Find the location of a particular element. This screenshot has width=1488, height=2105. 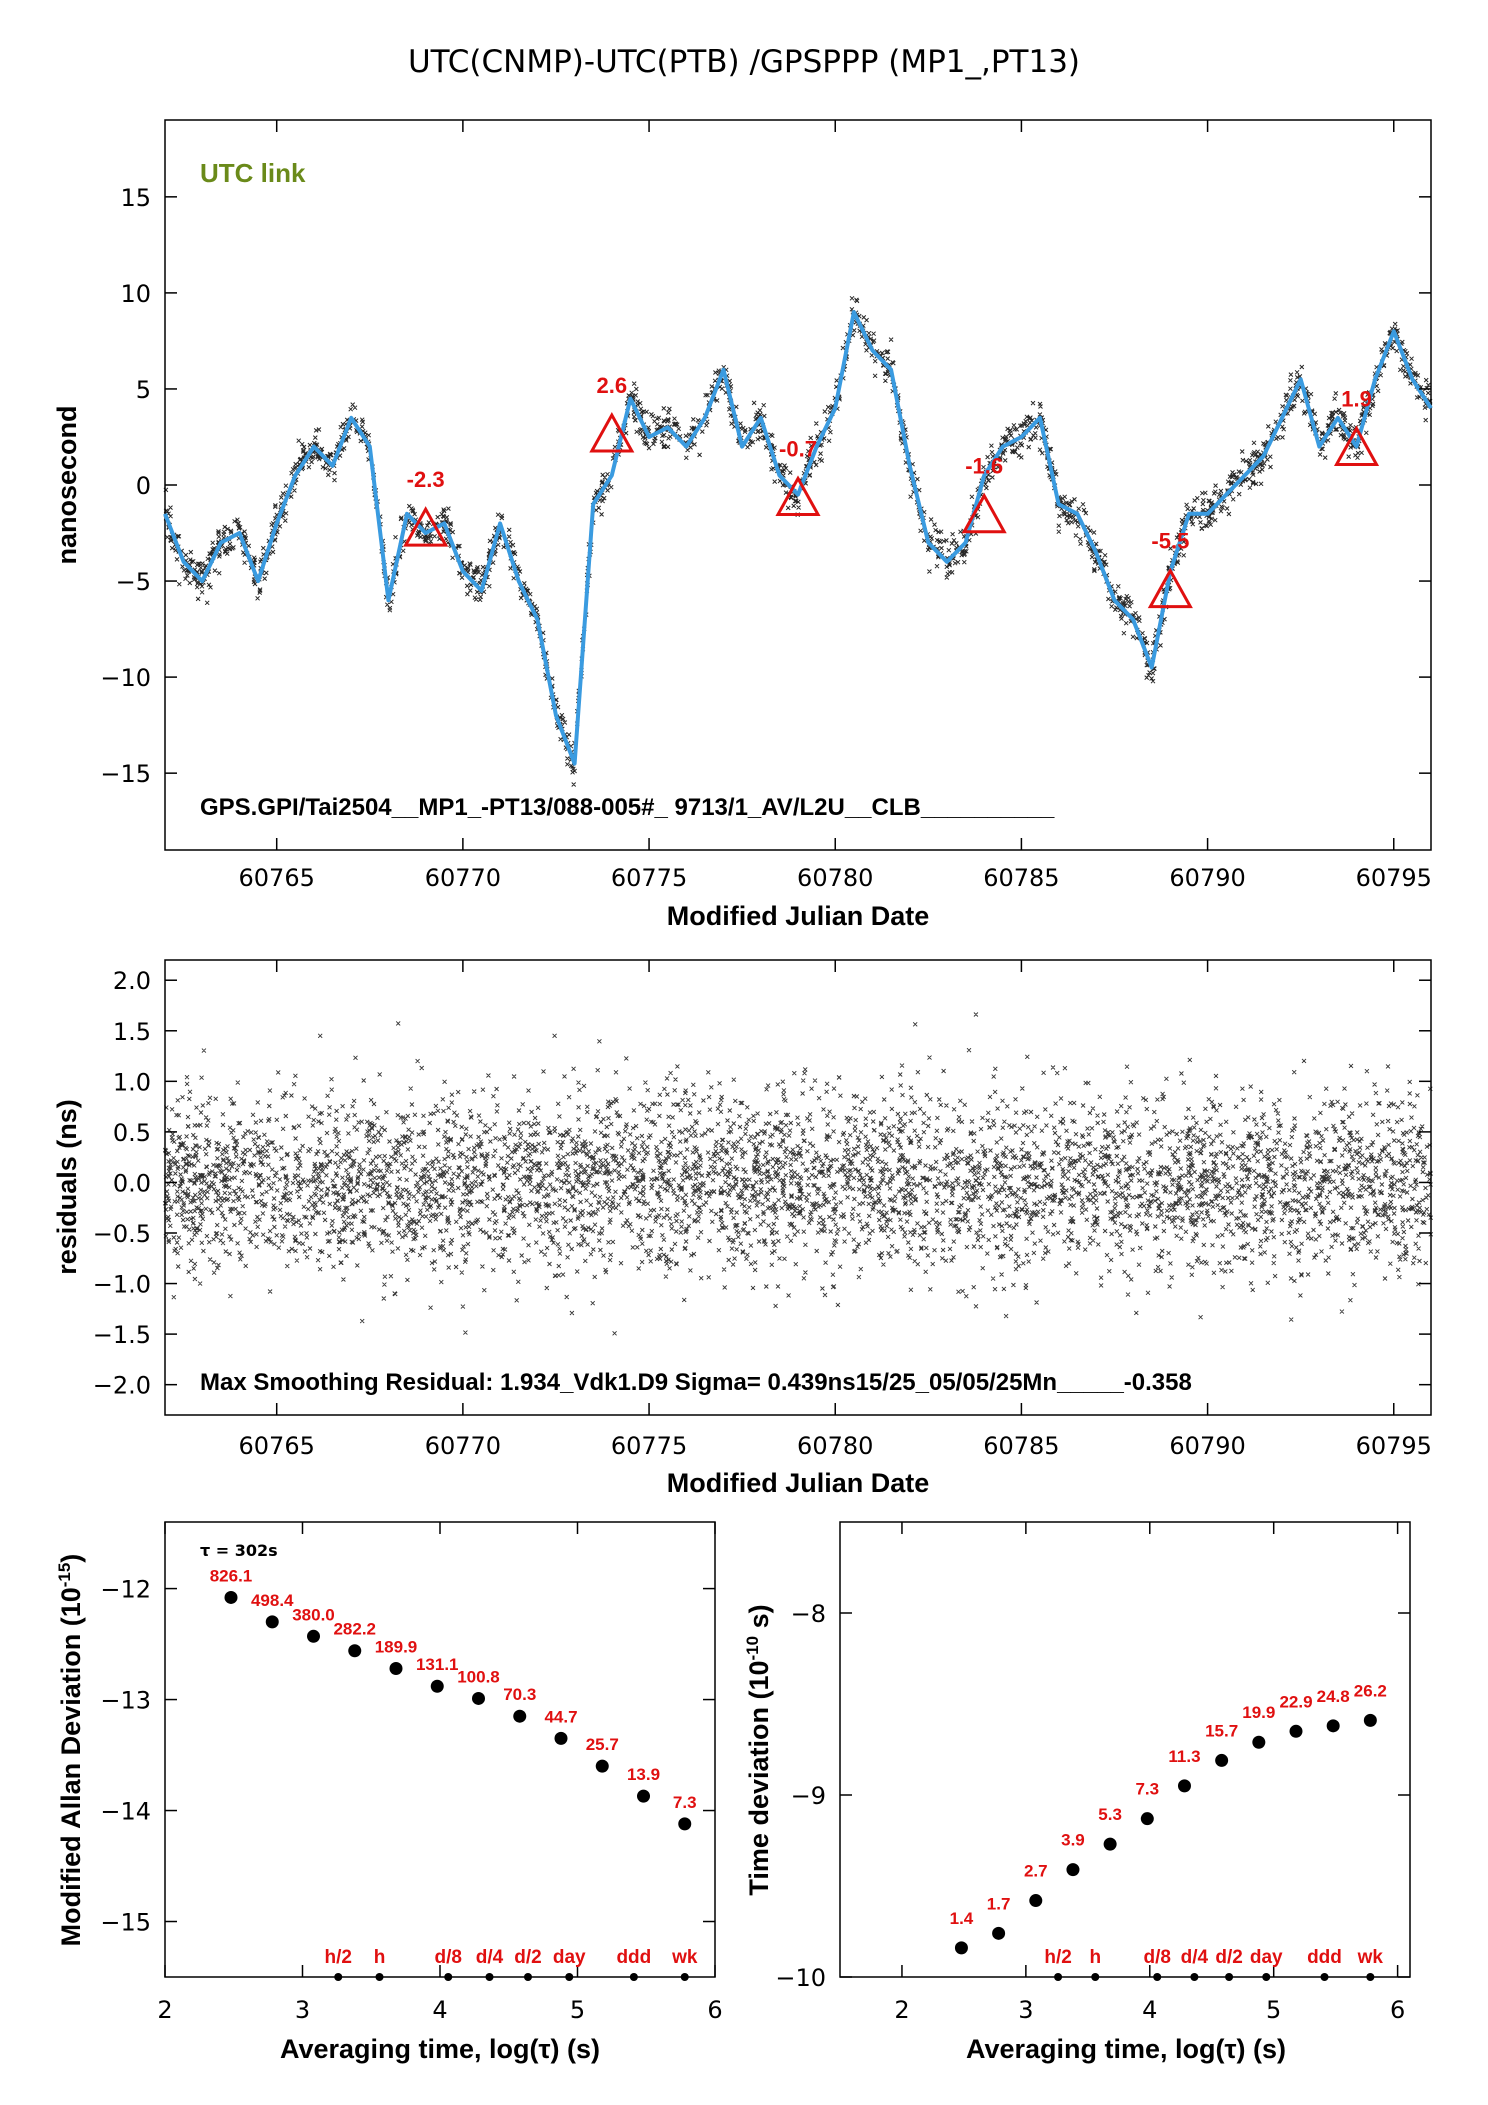

time-series-xlabel: Modified Julian Date is located at coordinates (798, 916).